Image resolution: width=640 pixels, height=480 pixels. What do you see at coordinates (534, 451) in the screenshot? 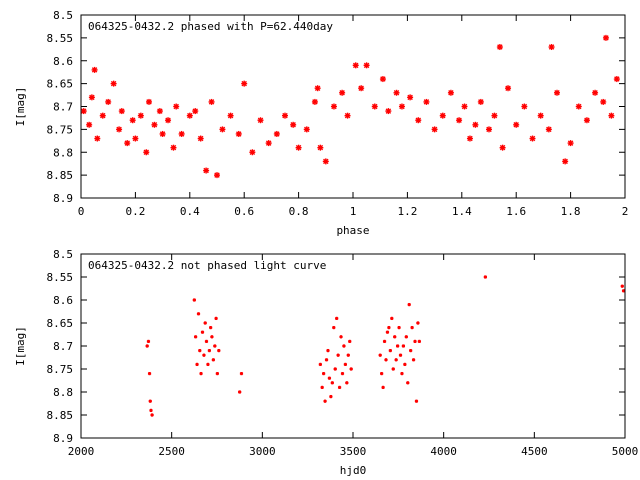
I see `x-tick-label: 4500` at bounding box center [534, 451].